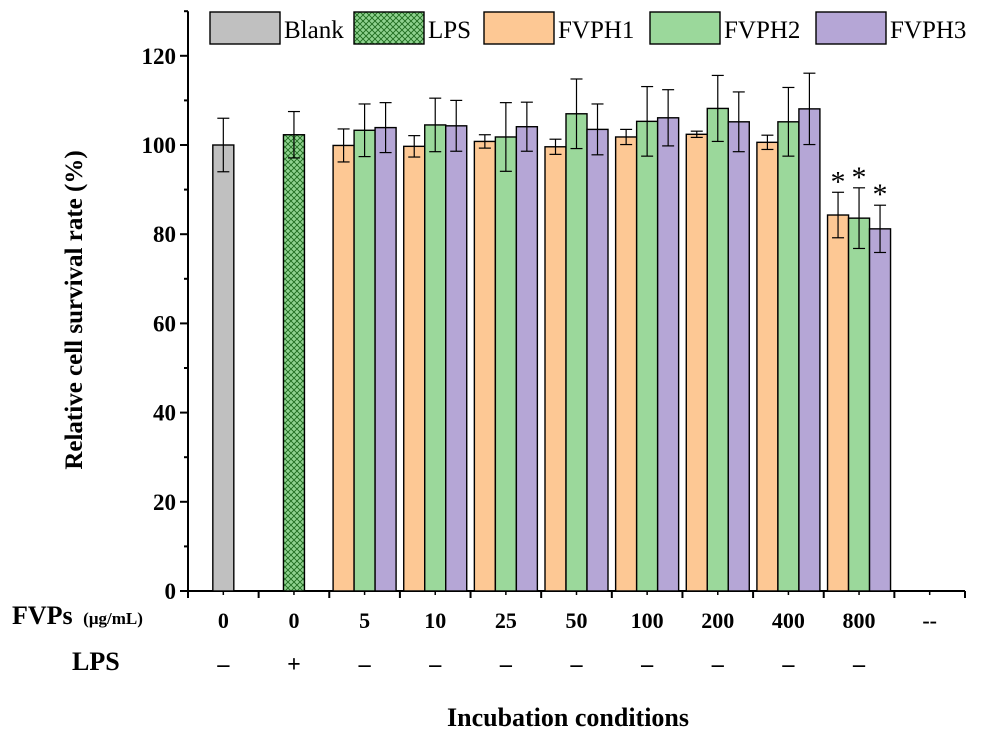 Image resolution: width=988 pixels, height=735 pixels. I want to click on legend-swatch-fvph3, so click(851, 28).